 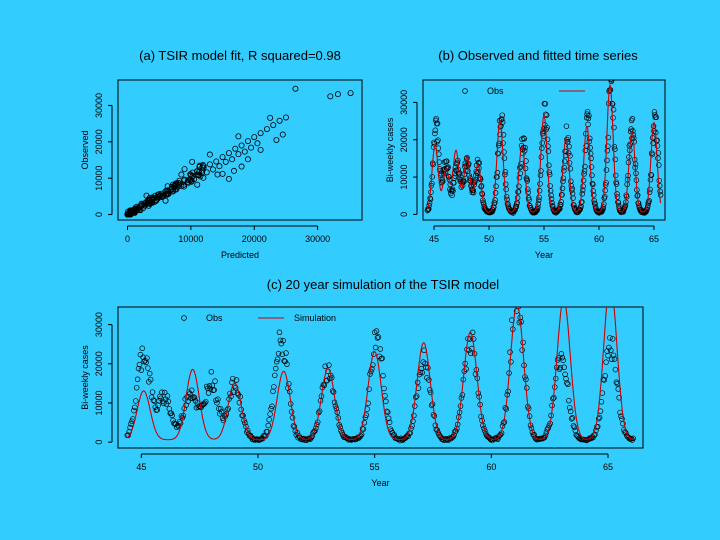 I want to click on plot-frame-b, so click(x=544, y=150).